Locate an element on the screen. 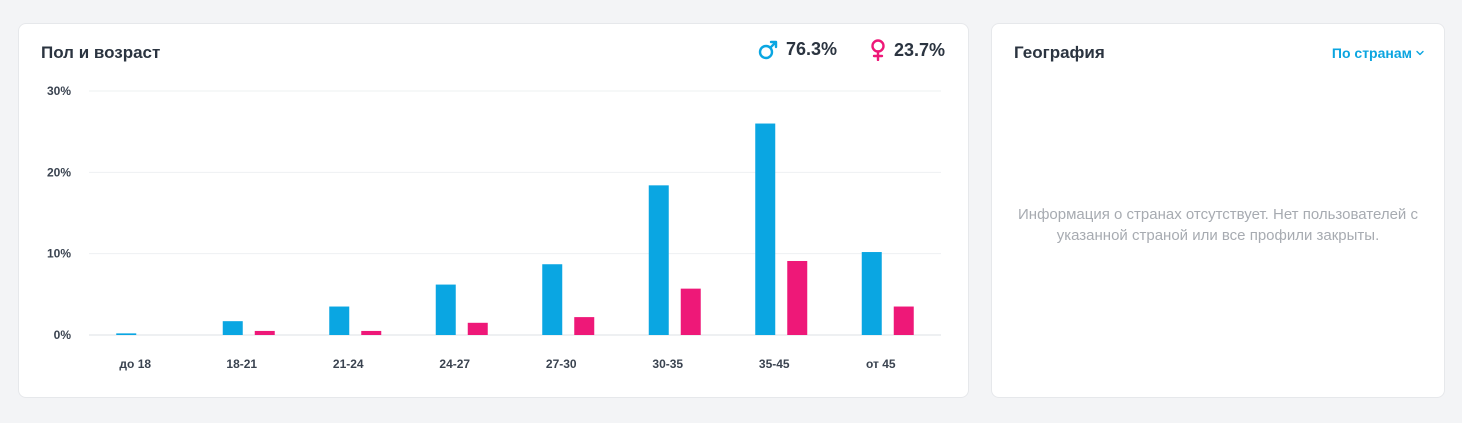 This screenshot has height=423, width=1462. y-tick-label: 30% is located at coordinates (59, 91).